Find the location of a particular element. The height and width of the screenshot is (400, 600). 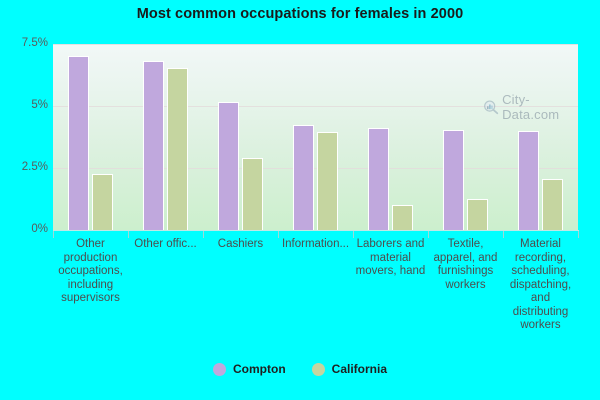

y-axis-tick-label: 0% is located at coordinates (39, 229).